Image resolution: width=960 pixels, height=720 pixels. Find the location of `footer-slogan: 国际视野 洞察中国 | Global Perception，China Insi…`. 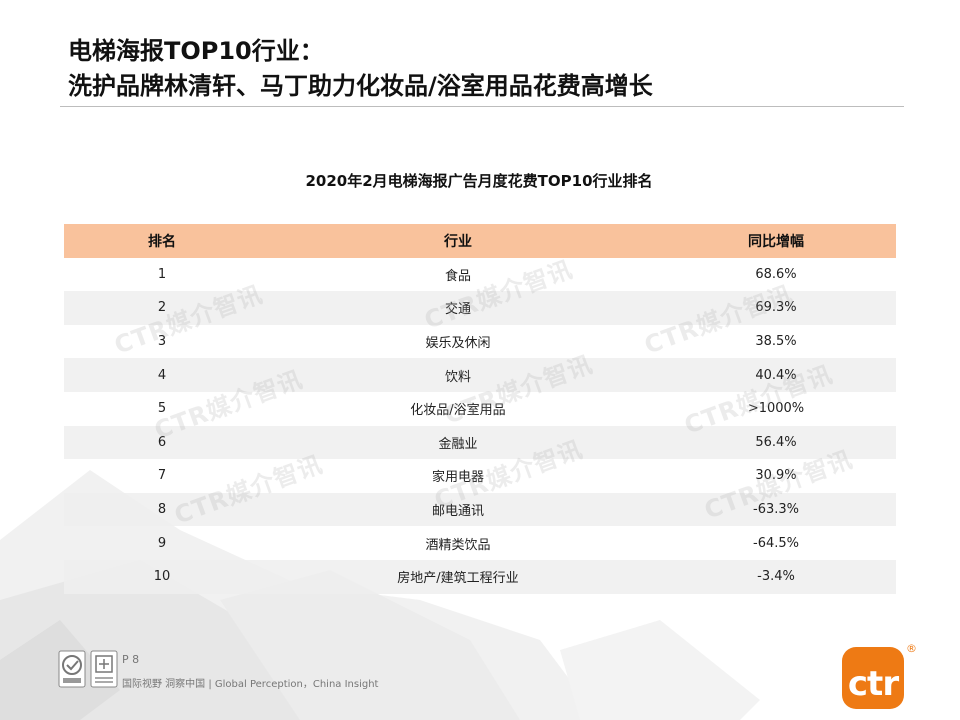

footer-slogan: 国际视野 洞察中国 | Global Perception，China Insi… is located at coordinates (250, 684).